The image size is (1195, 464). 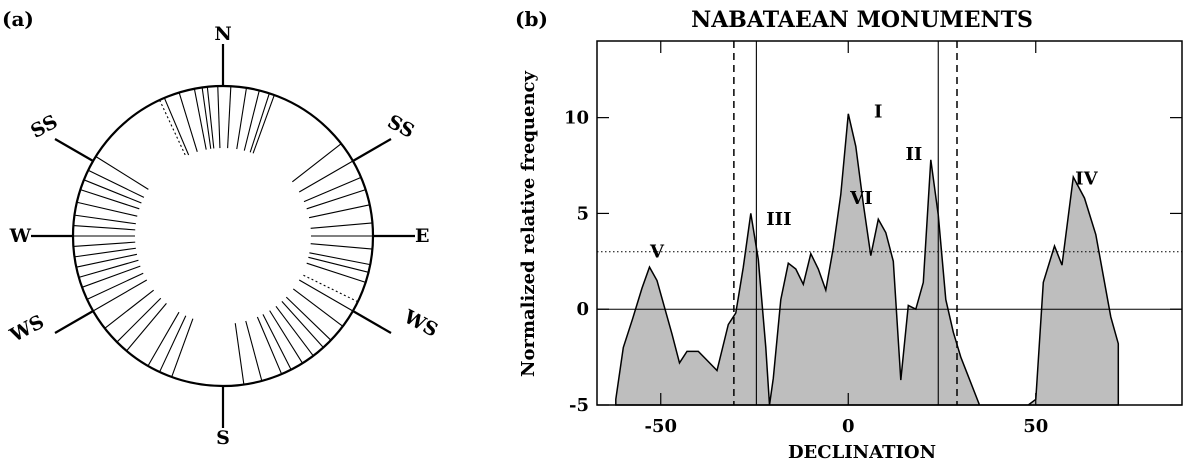 I want to click on label-northeast: SS, so click(x=401, y=127).